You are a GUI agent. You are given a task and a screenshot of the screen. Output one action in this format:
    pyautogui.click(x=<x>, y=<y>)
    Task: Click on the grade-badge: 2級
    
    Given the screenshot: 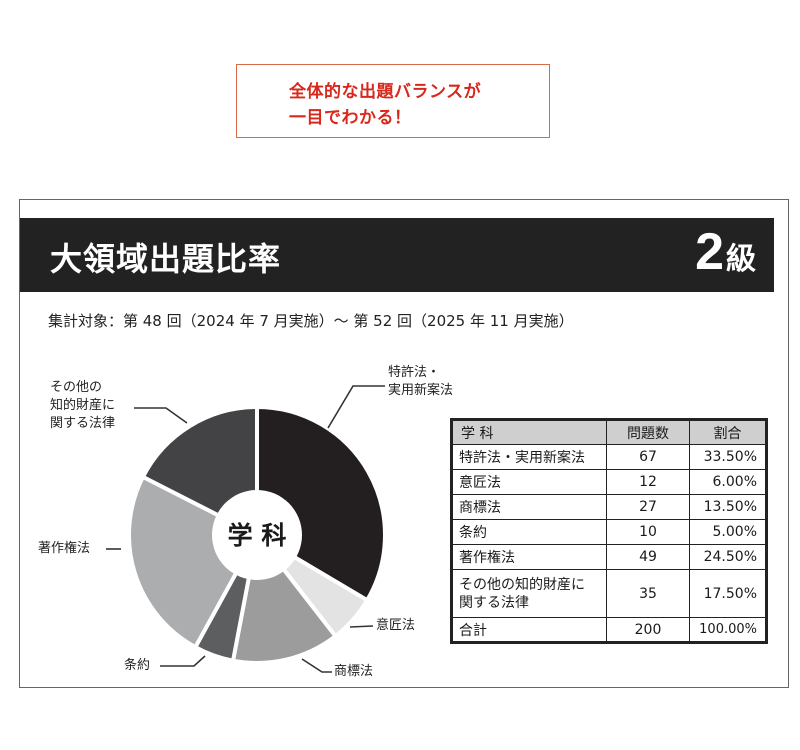 What is the action you would take?
    pyautogui.click(x=725, y=252)
    